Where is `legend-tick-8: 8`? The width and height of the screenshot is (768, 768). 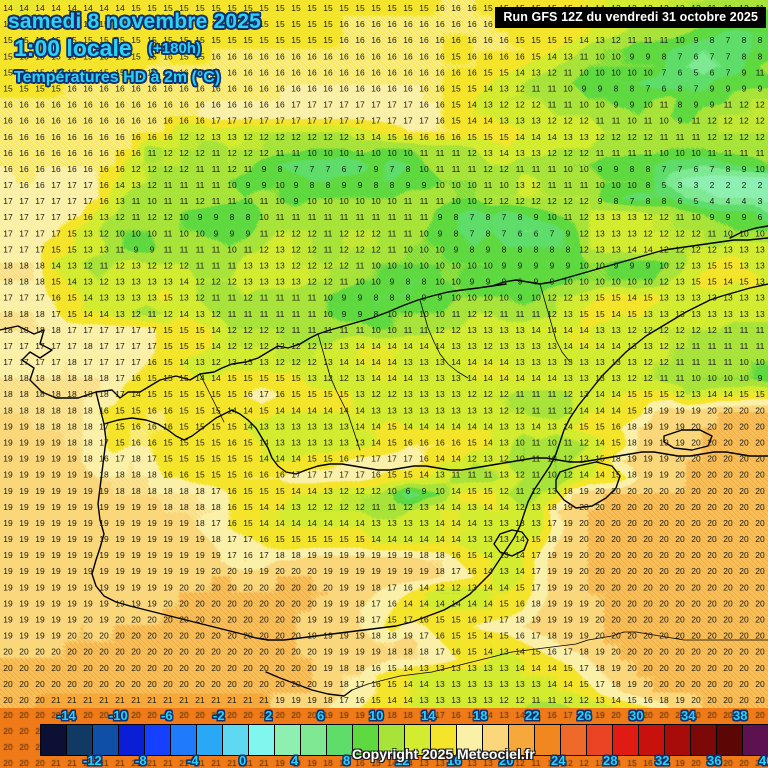 legend-tick-8: 8 is located at coordinates (347, 760).